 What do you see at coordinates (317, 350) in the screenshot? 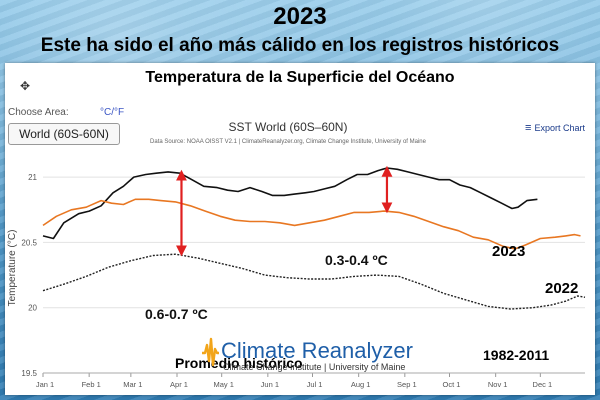
I see `logo-title: Climate Reanalyzer` at bounding box center [317, 350].